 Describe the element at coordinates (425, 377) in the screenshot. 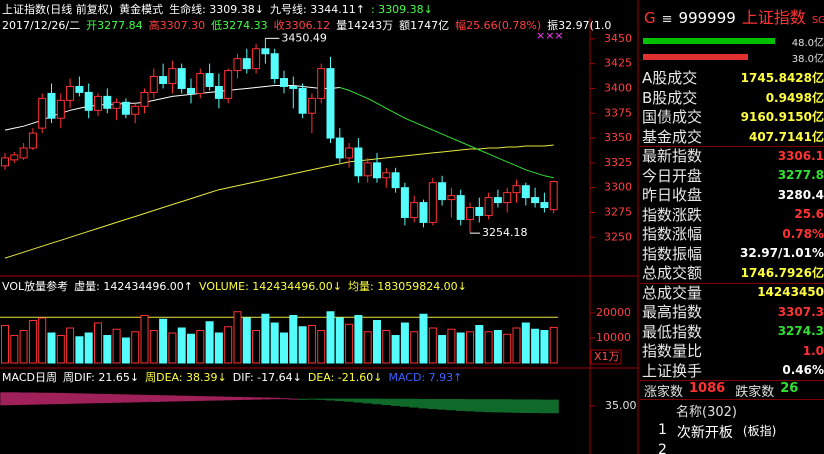

I see `legend-item: MACD: 7.93↑` at that location.